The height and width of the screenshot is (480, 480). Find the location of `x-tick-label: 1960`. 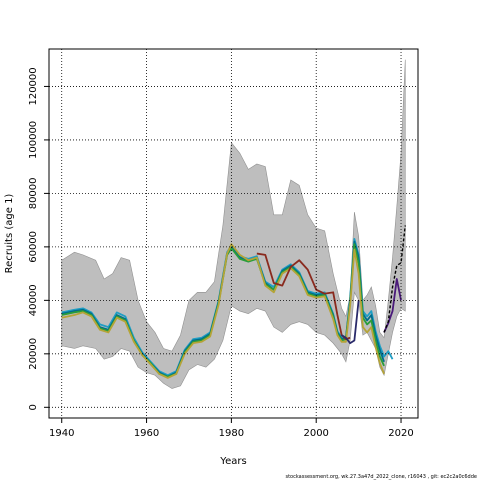

x-tick-label: 1960 is located at coordinates (146, 433).